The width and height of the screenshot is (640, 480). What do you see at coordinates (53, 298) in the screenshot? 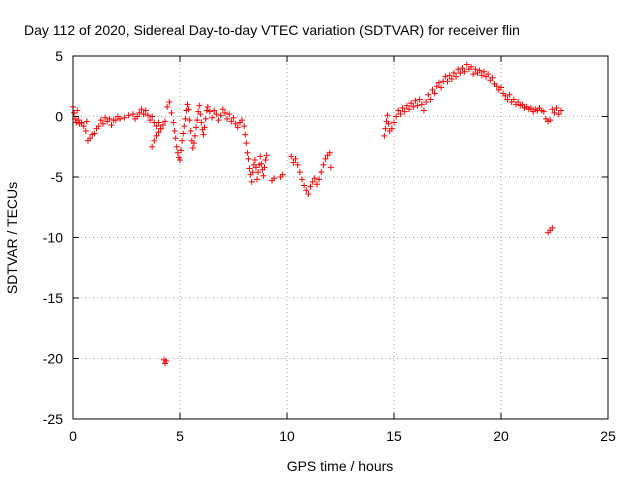
I see `y-tick-label: -15` at bounding box center [53, 298].